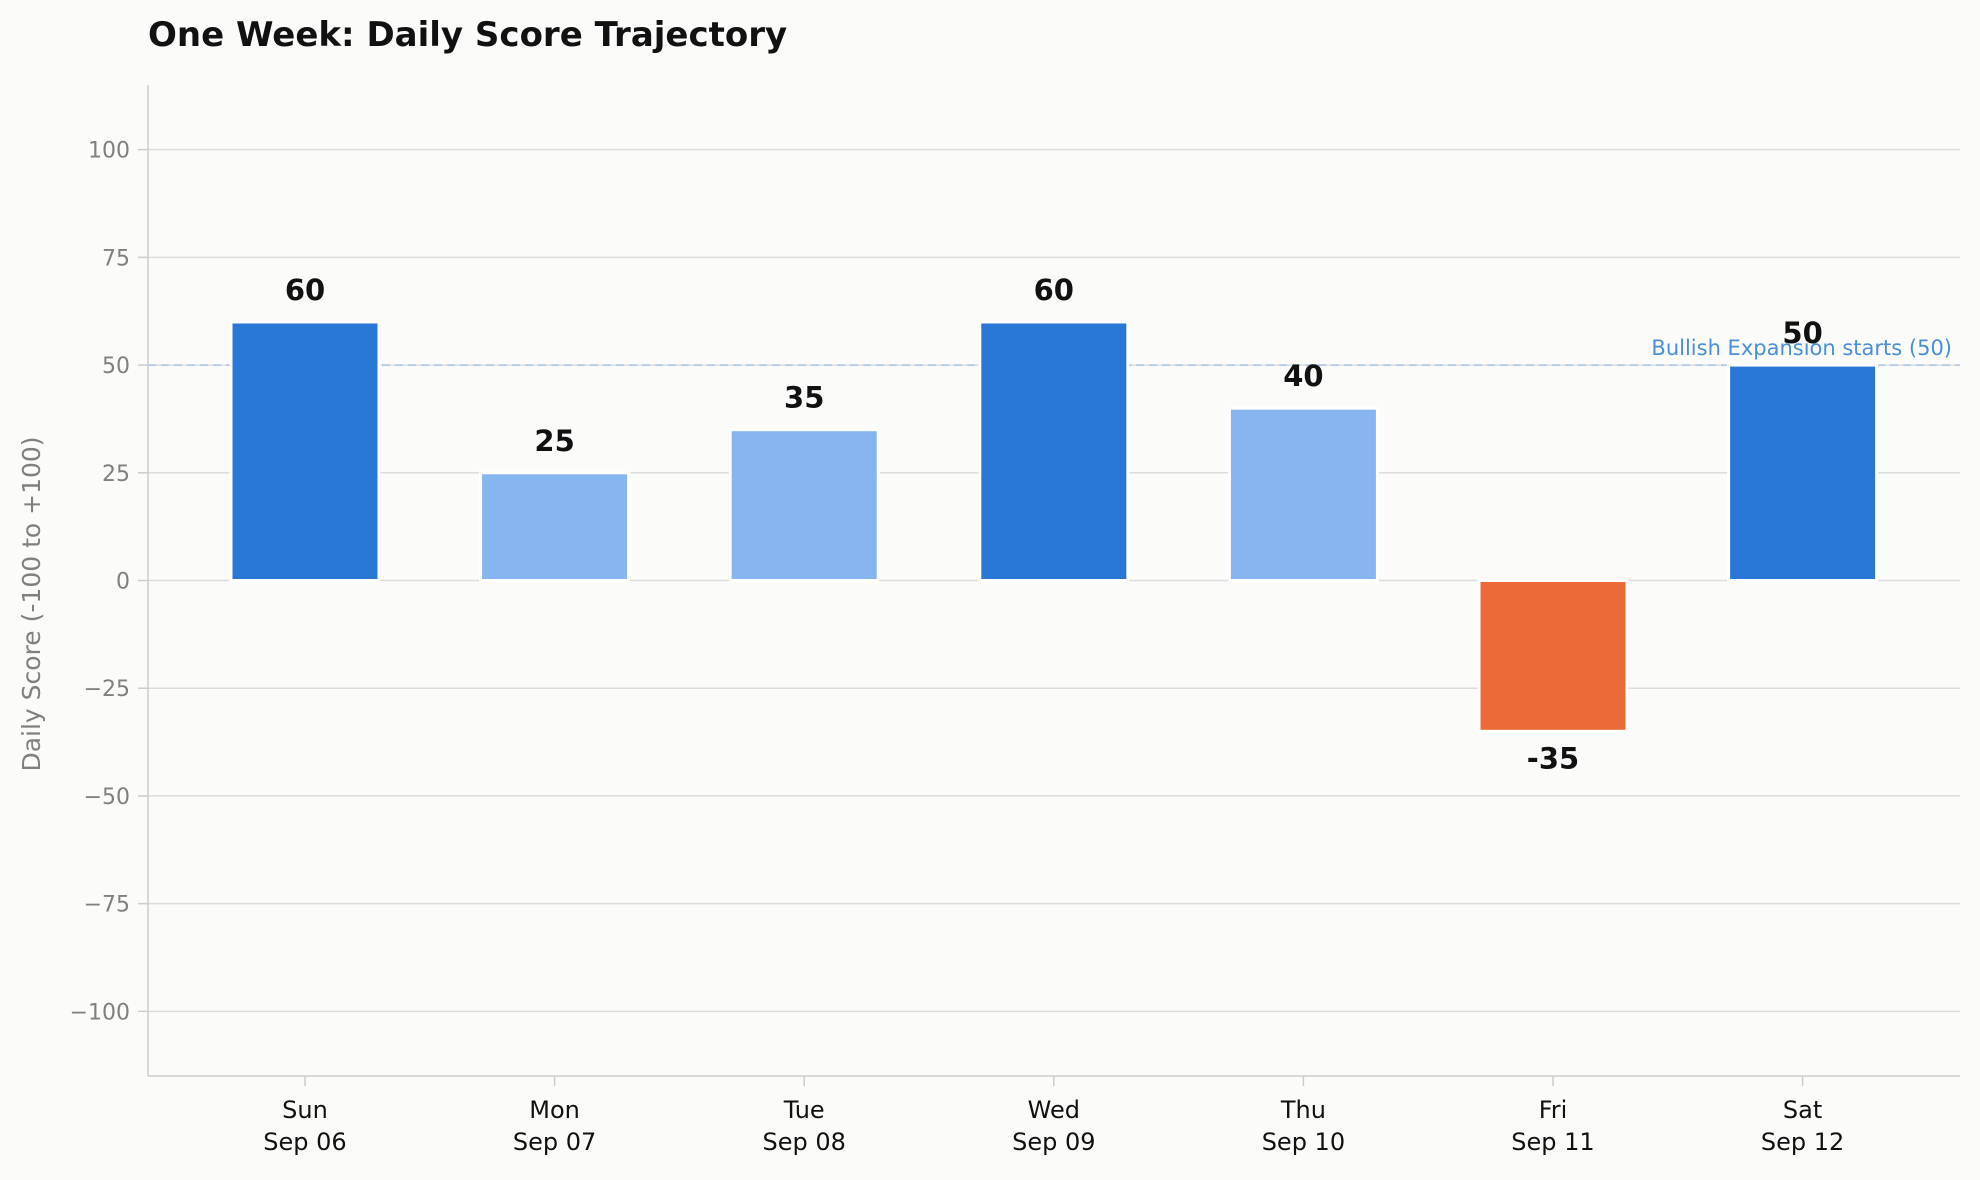 The image size is (1980, 1180). I want to click on x-tick-label: Mon Sep 07, so click(554, 1126).